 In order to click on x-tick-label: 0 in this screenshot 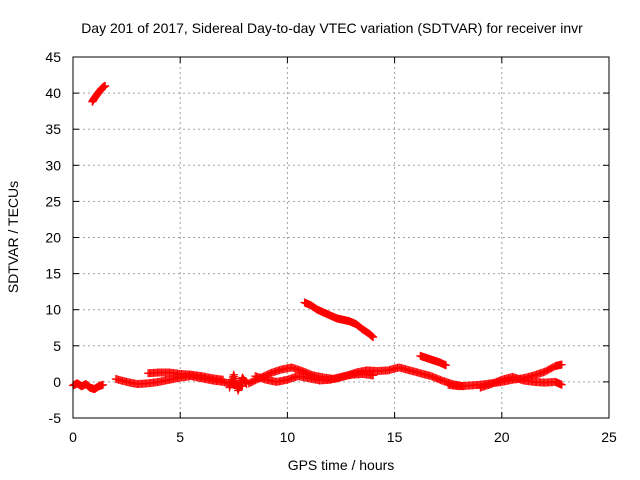, I will do `click(73, 437)`.